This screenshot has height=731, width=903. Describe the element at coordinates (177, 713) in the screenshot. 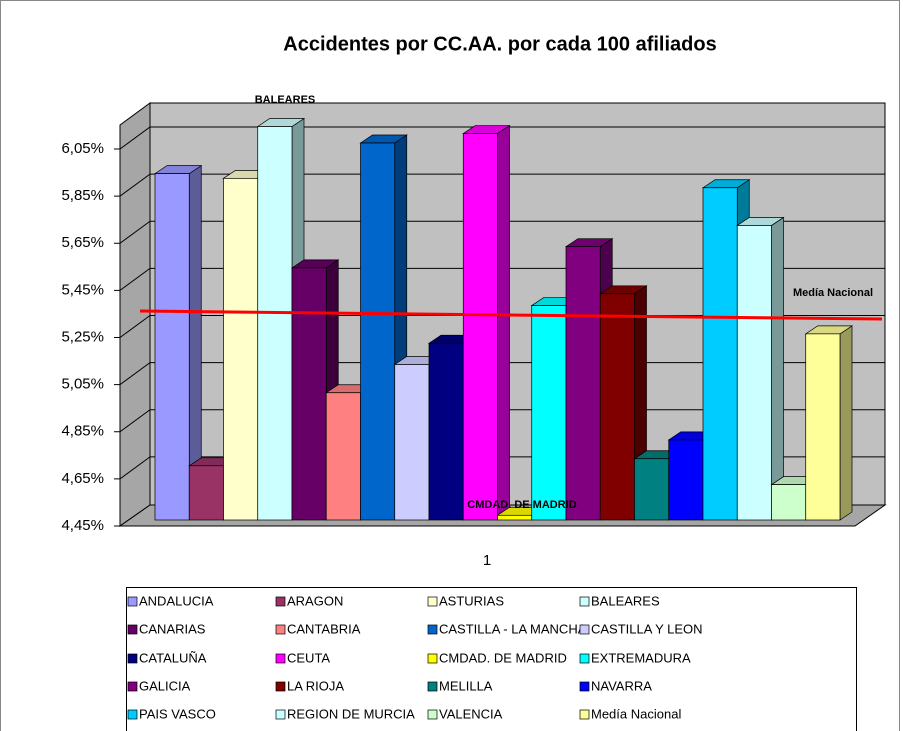

I see `legend-label: PAIS VASCO` at that location.